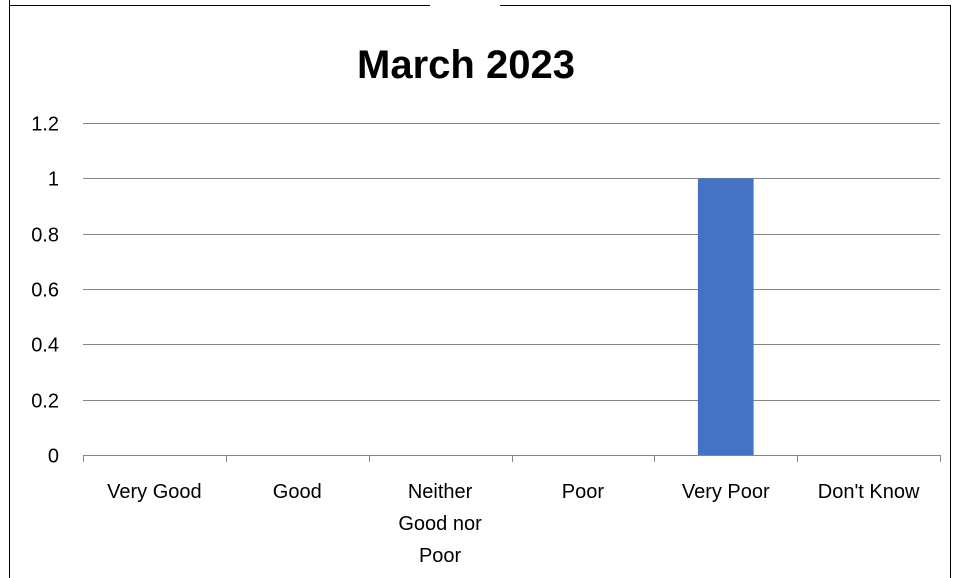 The height and width of the screenshot is (578, 956). I want to click on x-category-label-line: Good nor, so click(440, 524).